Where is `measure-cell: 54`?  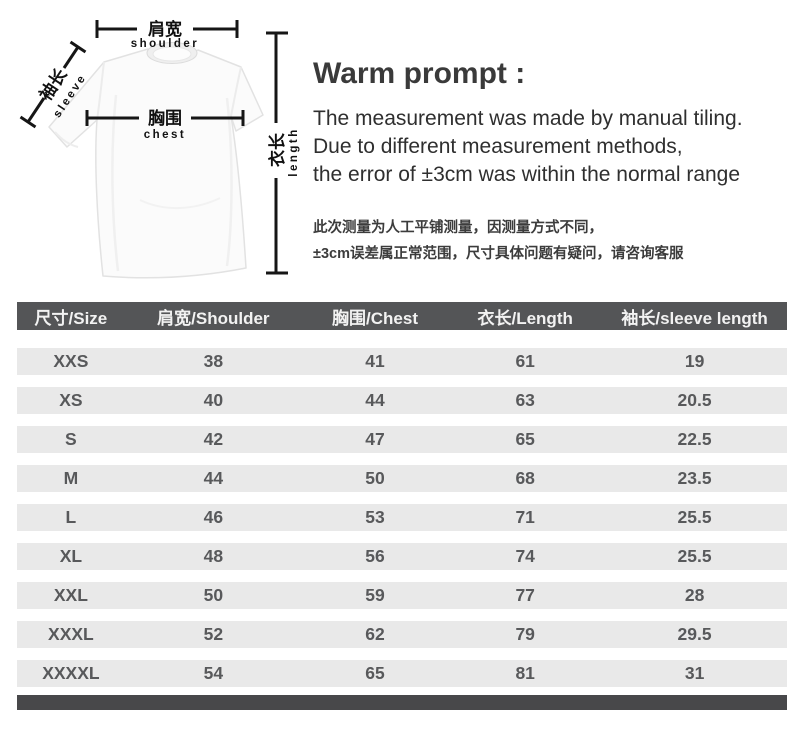
measure-cell: 54 is located at coordinates (213, 673).